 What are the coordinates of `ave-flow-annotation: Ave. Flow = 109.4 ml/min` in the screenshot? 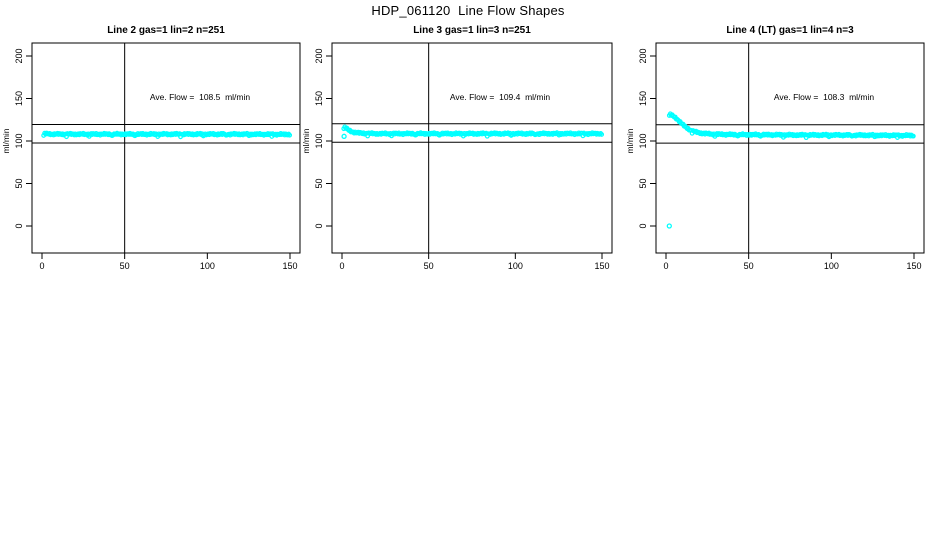 It's located at (500, 97).